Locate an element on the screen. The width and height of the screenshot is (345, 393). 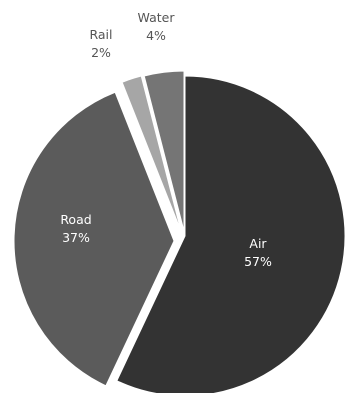
pie-percent-road: 37% is located at coordinates (76, 237).